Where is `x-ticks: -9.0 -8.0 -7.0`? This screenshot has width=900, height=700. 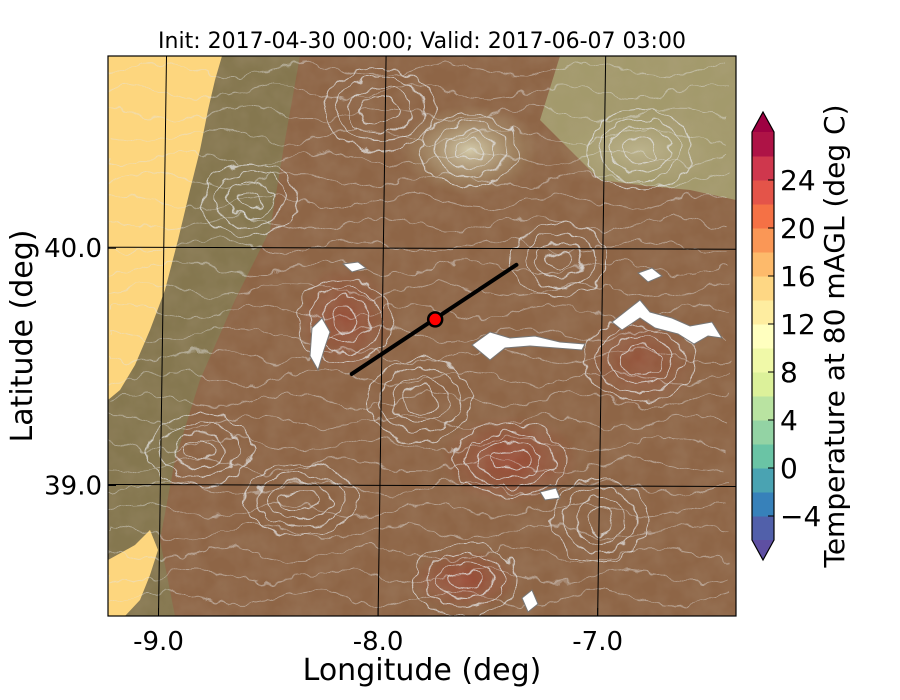
x-ticks: -9.0 -8.0 -7.0 is located at coordinates (378, 632).